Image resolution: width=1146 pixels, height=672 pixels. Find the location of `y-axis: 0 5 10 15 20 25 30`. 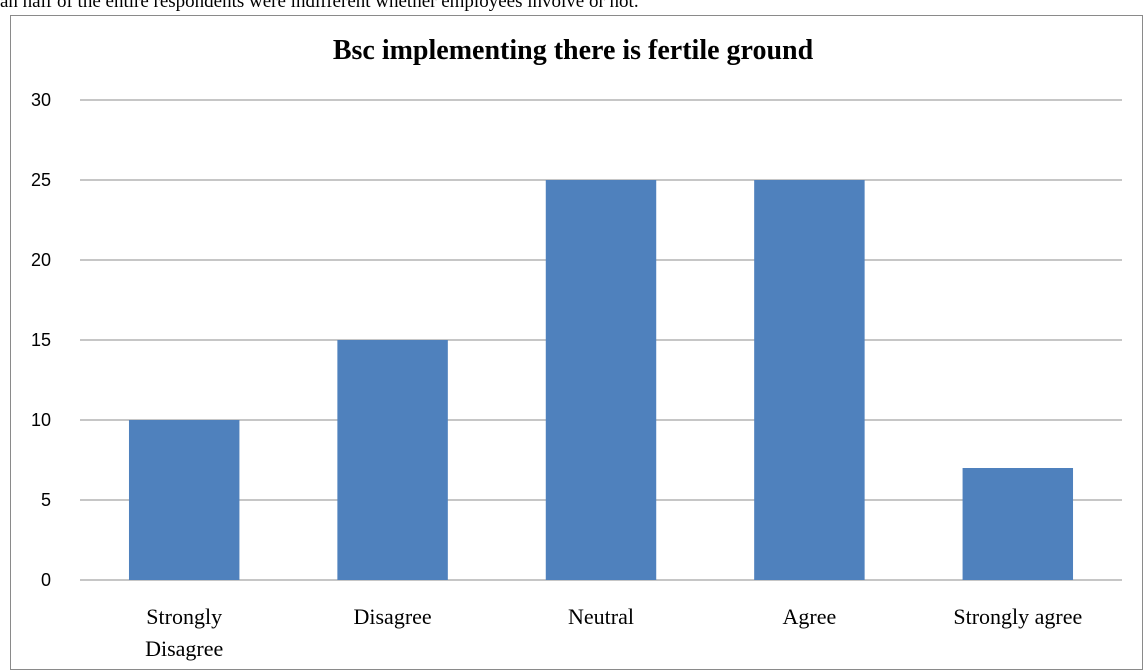

y-axis: 0 5 10 15 20 25 30 is located at coordinates (41, 340).